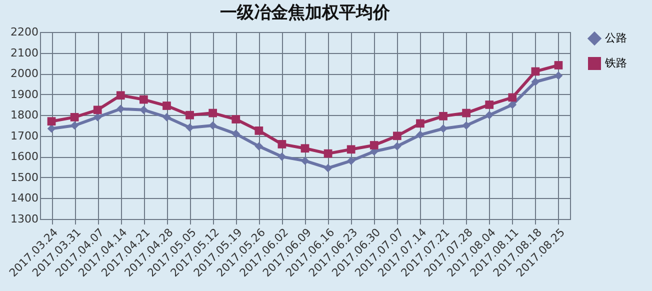 The image size is (652, 291). Describe the element at coordinates (24, 157) in the screenshot. I see `y-tick-label: 1600` at that location.